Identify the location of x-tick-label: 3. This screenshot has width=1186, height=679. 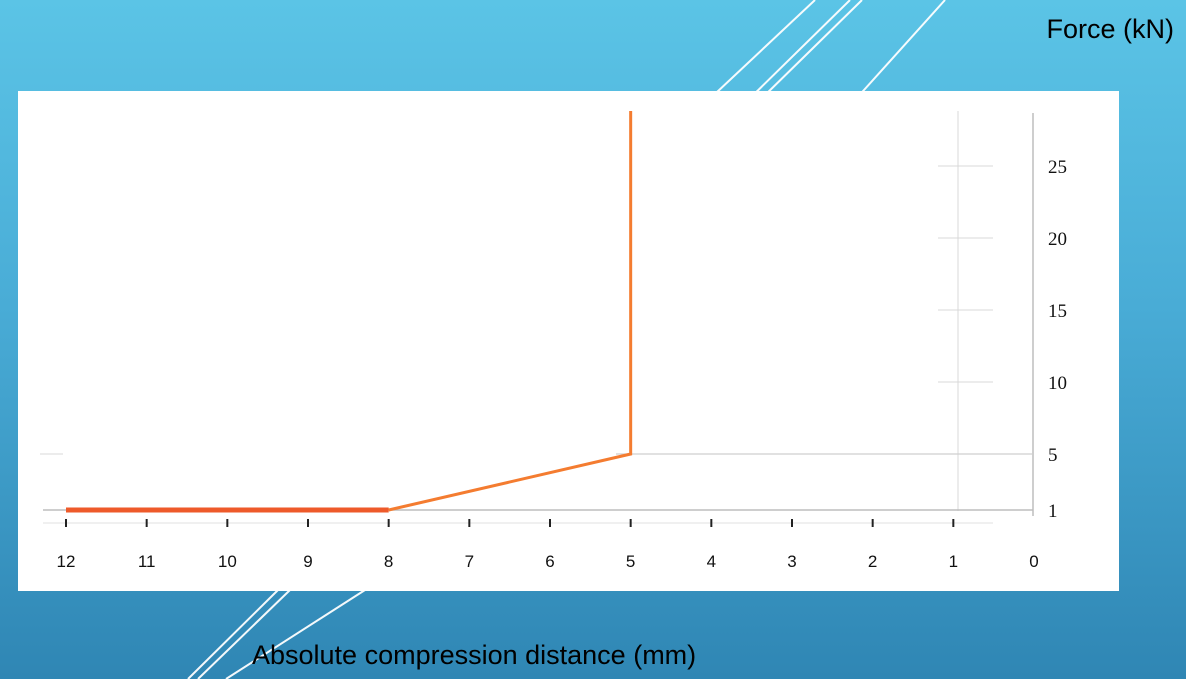
(791, 561).